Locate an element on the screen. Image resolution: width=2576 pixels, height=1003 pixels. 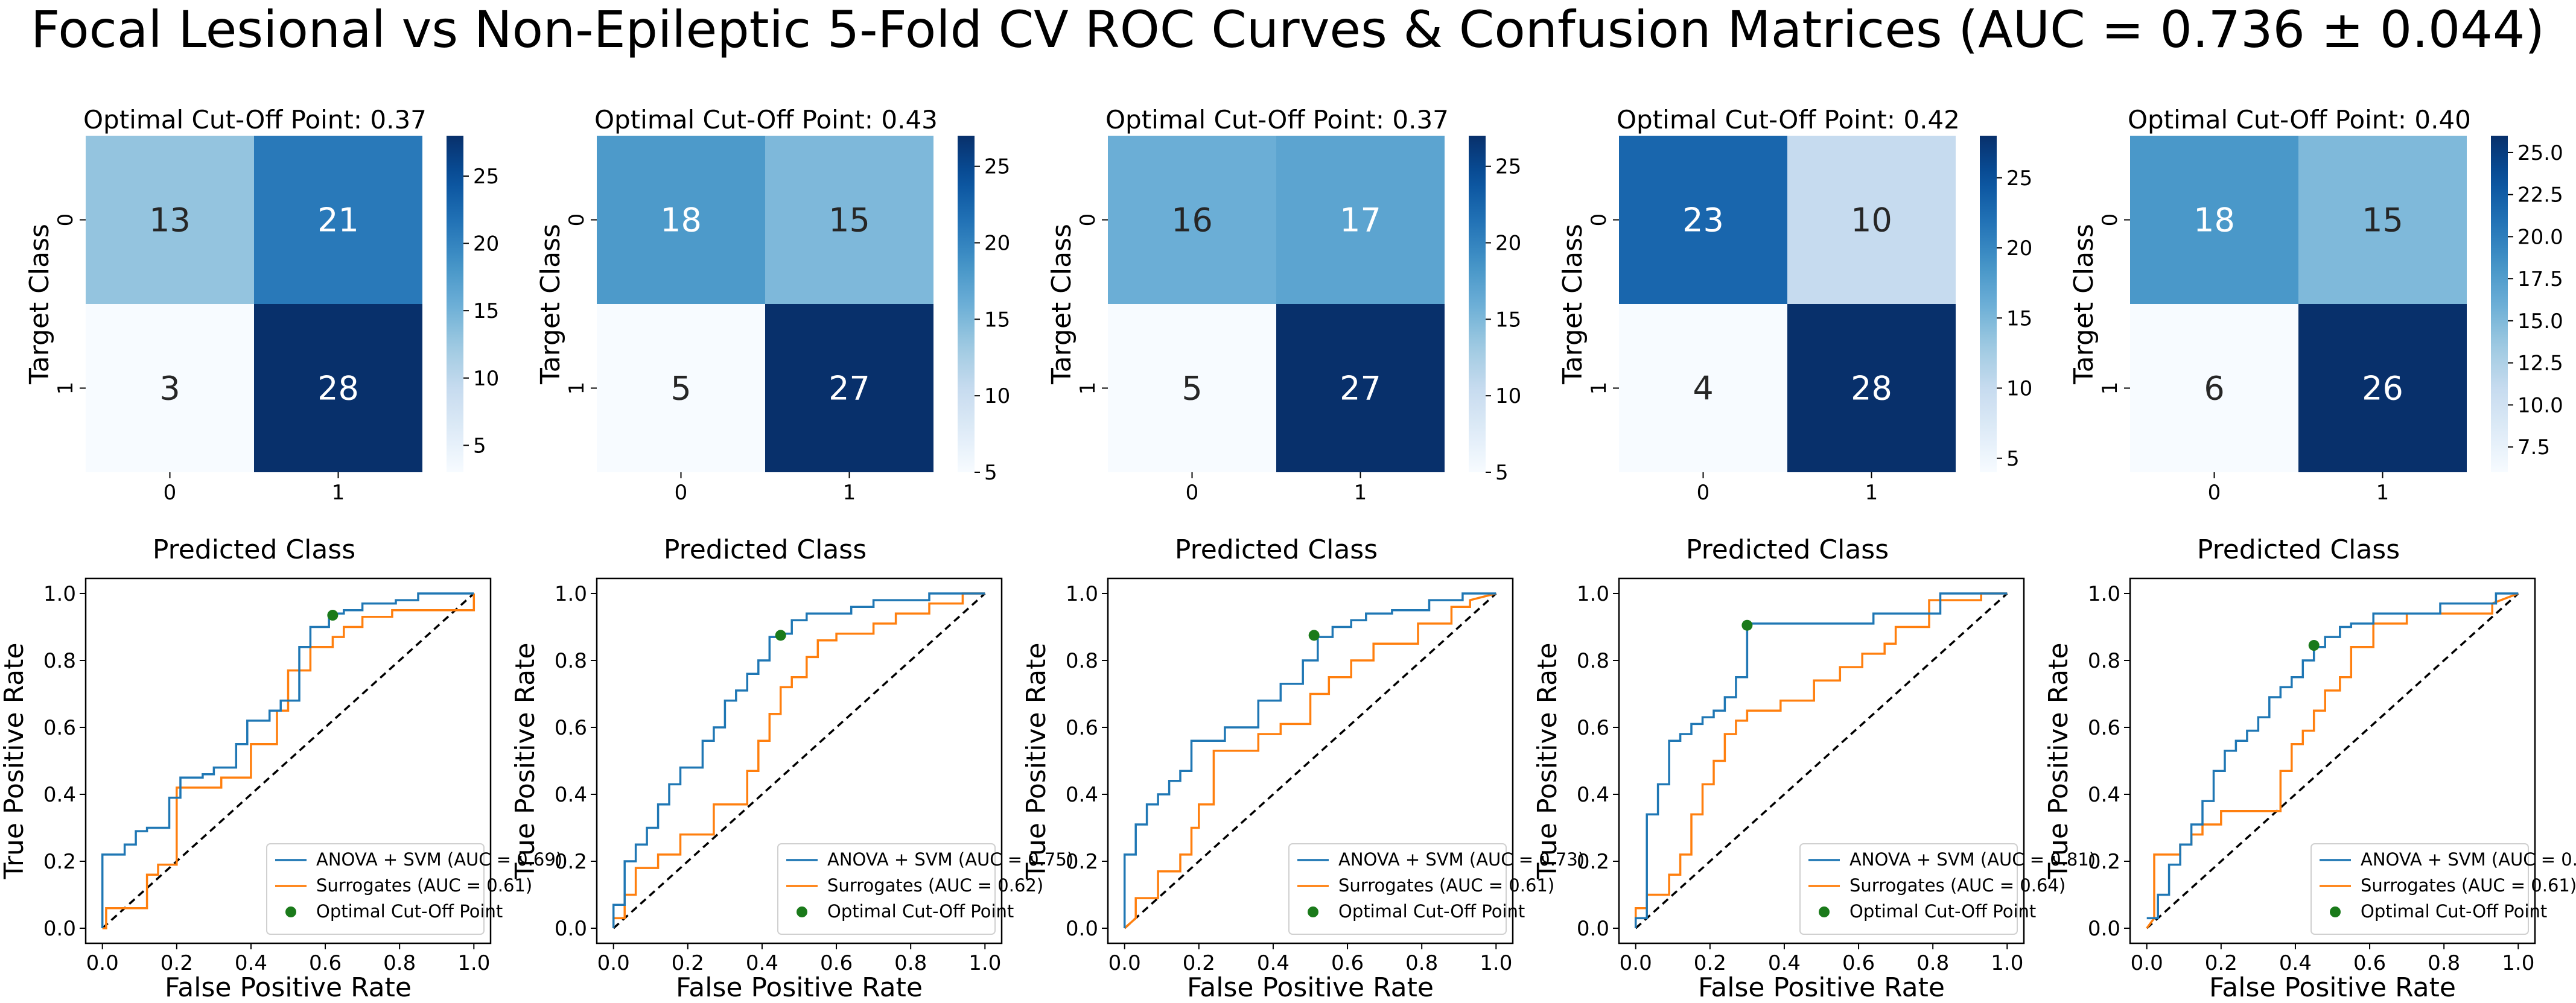
matrix-cell-value: 13 is located at coordinates (170, 220).